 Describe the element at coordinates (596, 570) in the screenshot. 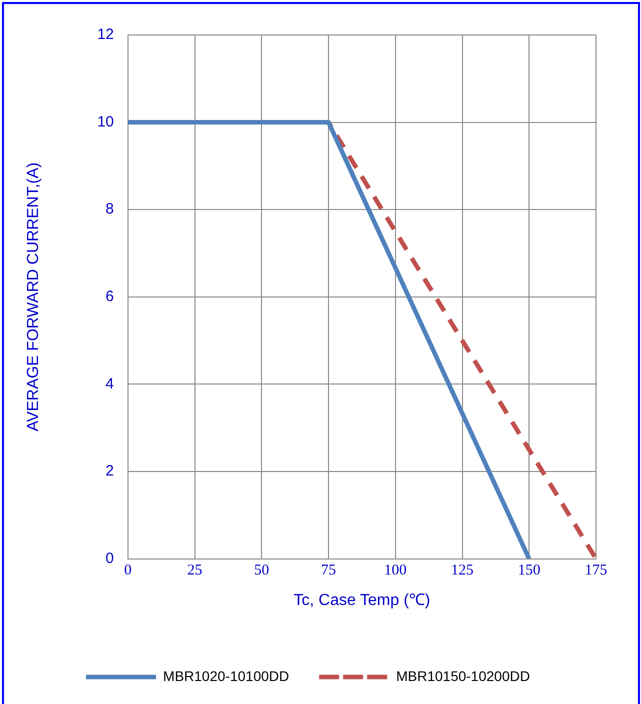

I see `x-tick-label: 175` at that location.